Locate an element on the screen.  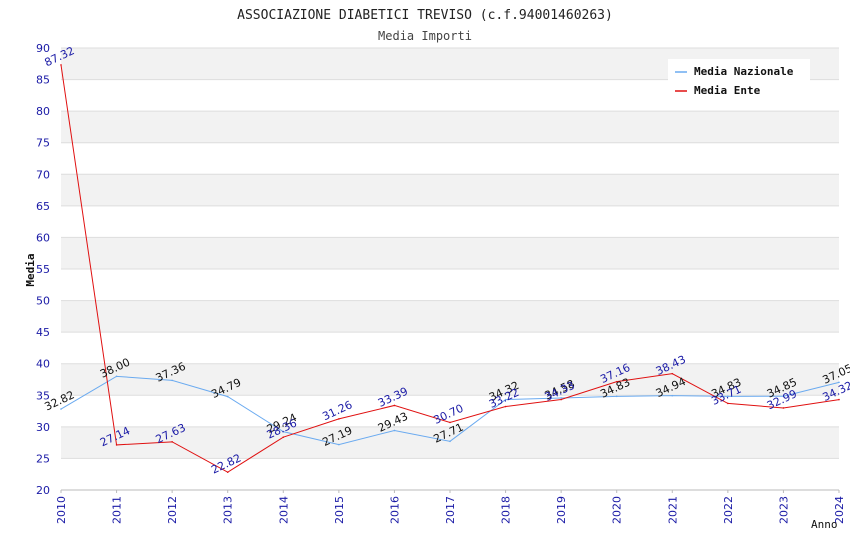
x-tick-label: 2020 is located at coordinates (617, 510).